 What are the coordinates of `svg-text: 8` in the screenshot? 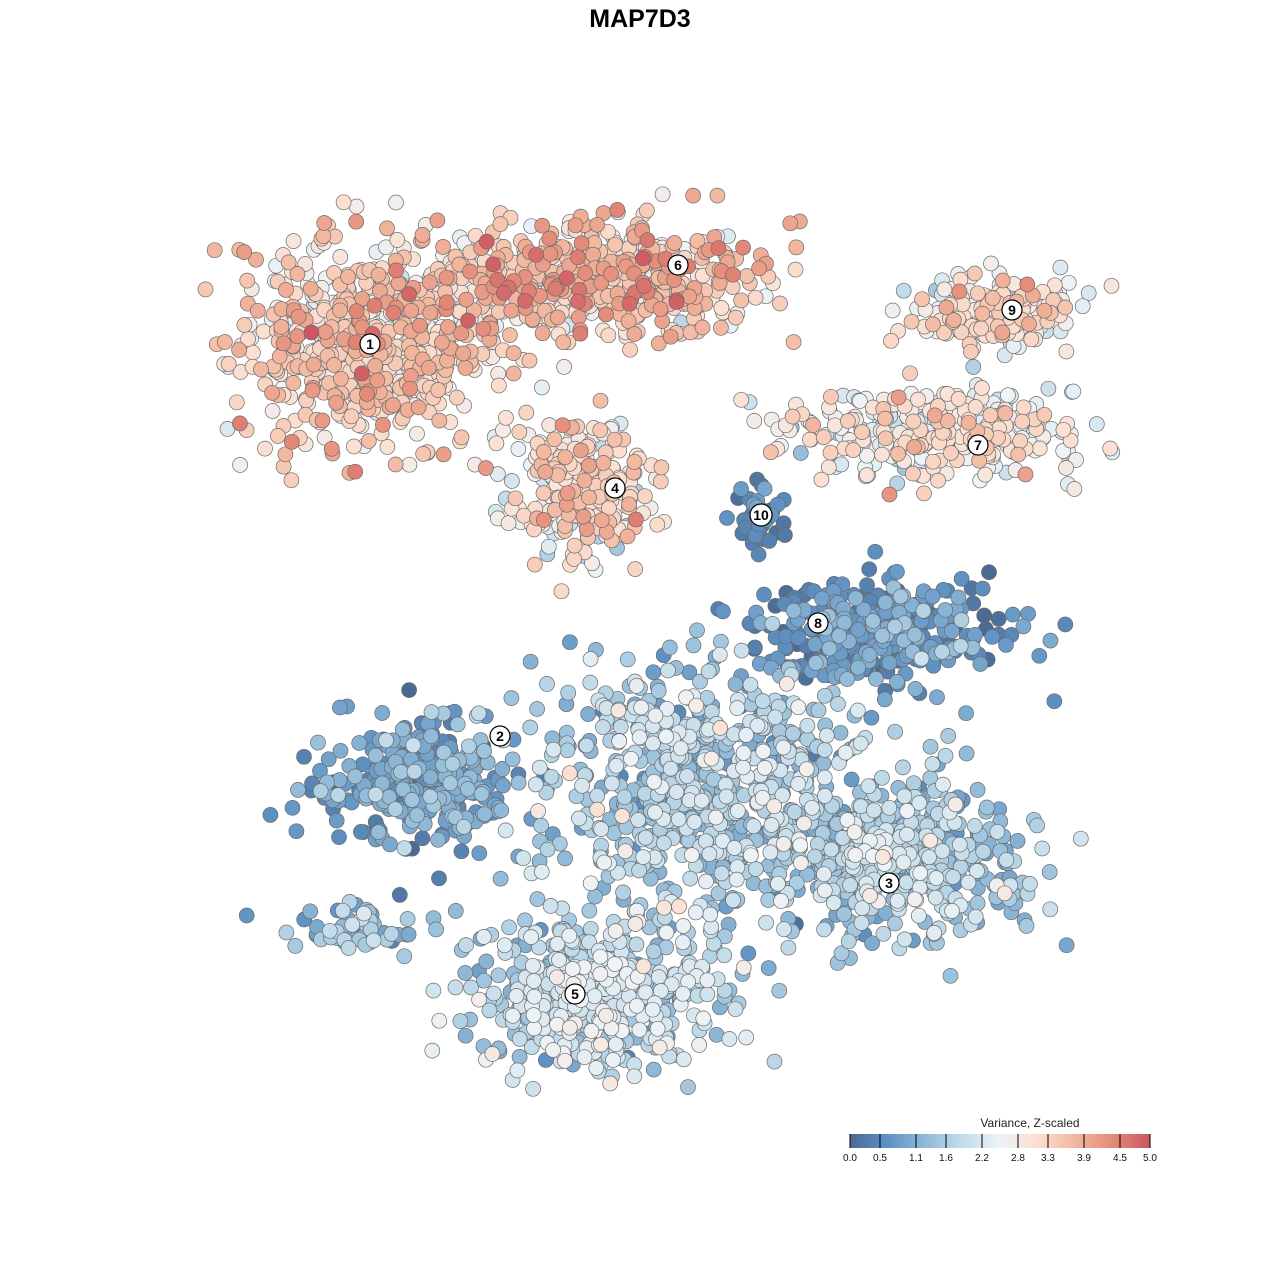 It's located at (818, 623).